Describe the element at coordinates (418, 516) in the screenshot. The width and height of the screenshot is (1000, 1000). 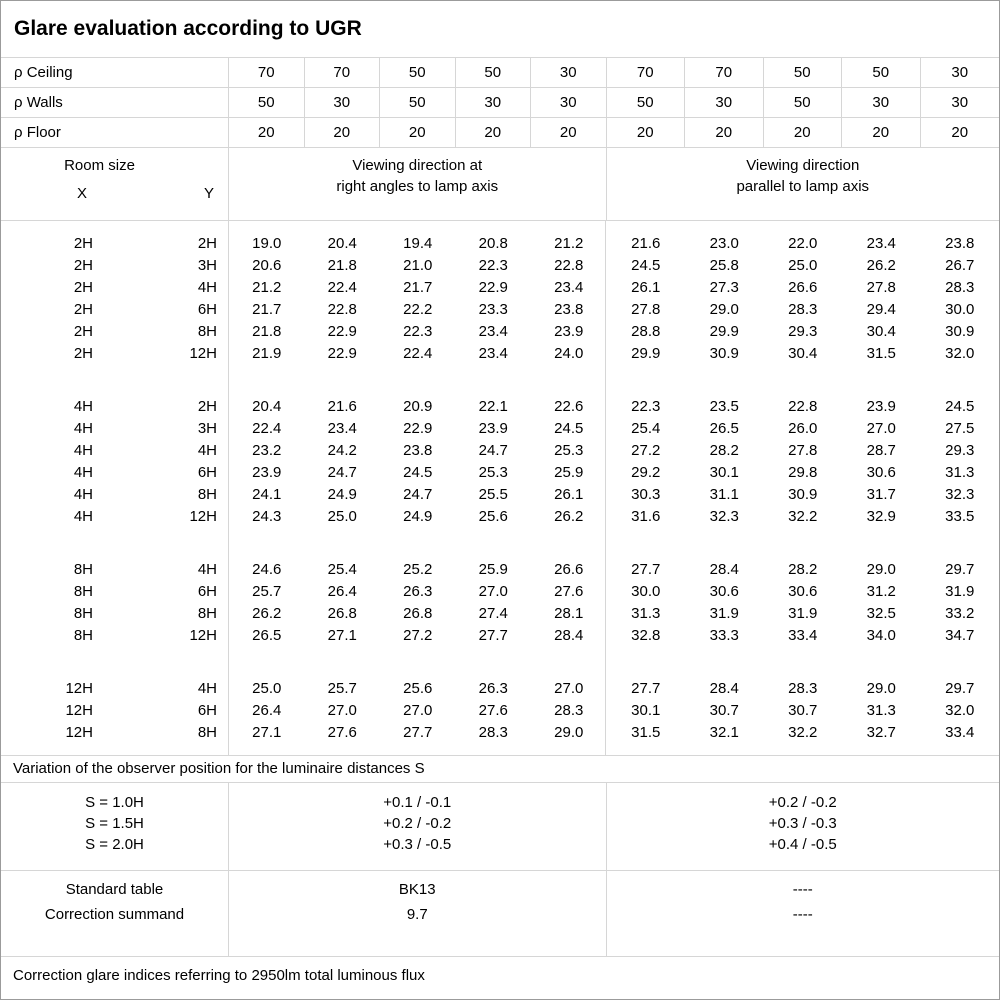
I see `ugr-value: 24.9` at that location.